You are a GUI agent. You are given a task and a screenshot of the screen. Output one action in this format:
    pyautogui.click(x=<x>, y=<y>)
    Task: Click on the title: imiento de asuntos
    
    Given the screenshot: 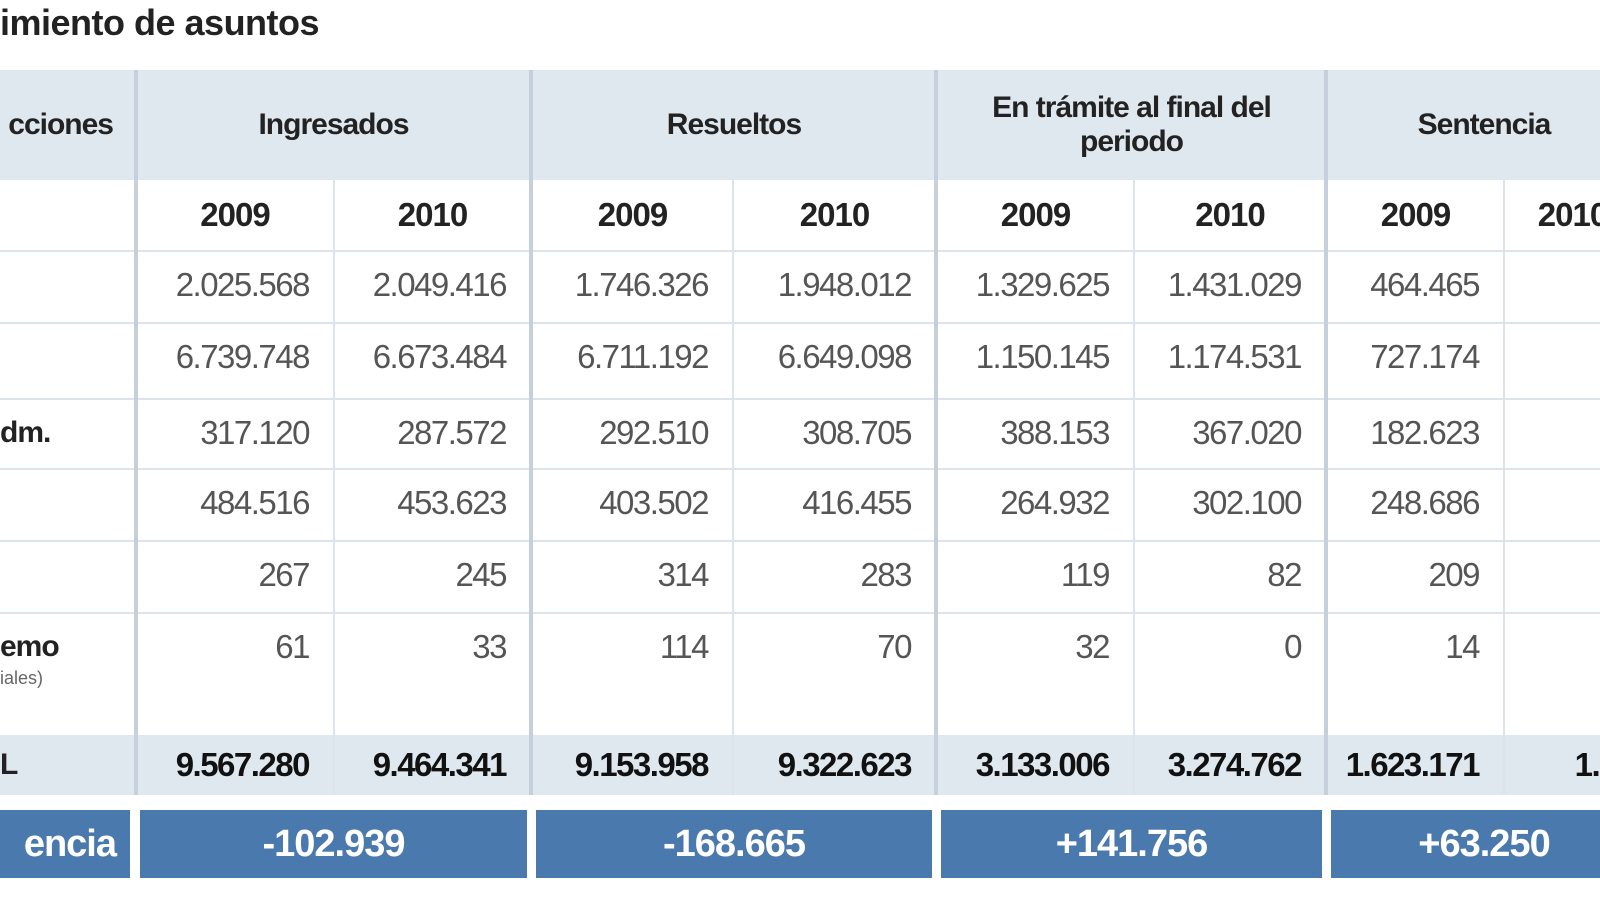 What is the action you would take?
    pyautogui.click(x=160, y=22)
    